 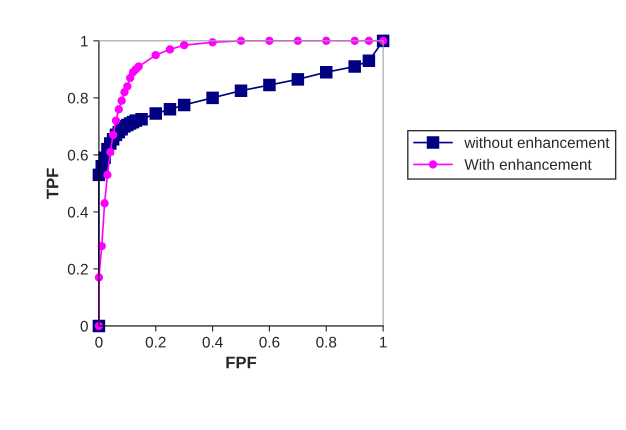 What do you see at coordinates (84, 41) in the screenshot?
I see `y-tick-label: 1` at bounding box center [84, 41].